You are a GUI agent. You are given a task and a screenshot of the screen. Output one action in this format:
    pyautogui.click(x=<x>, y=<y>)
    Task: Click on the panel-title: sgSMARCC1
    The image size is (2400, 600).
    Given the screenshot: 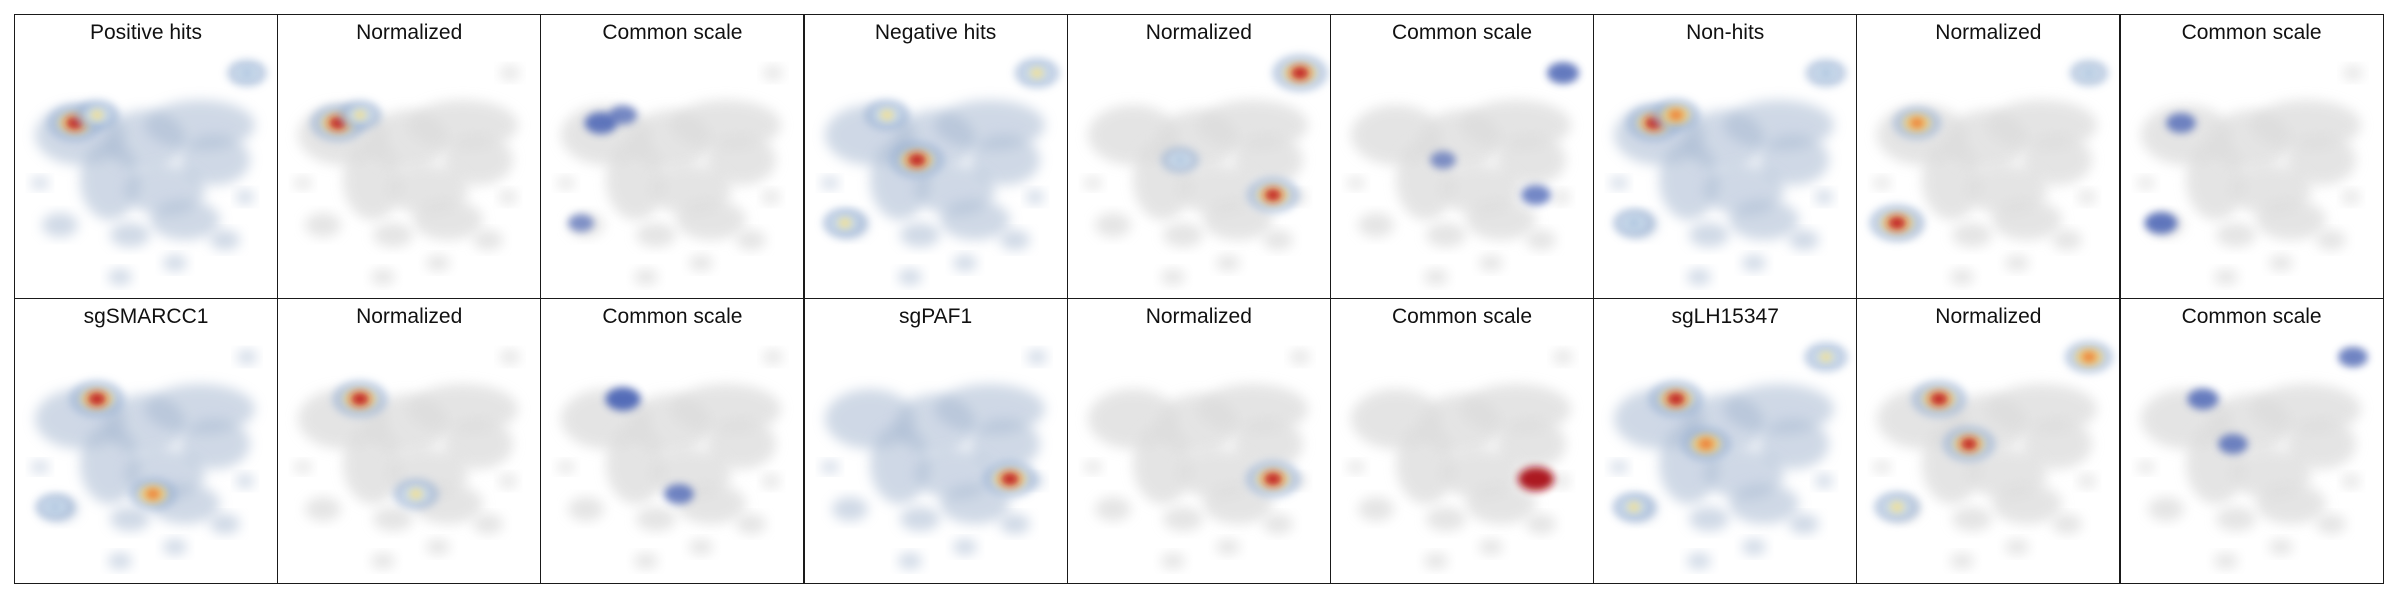 What is the action you would take?
    pyautogui.click(x=146, y=317)
    